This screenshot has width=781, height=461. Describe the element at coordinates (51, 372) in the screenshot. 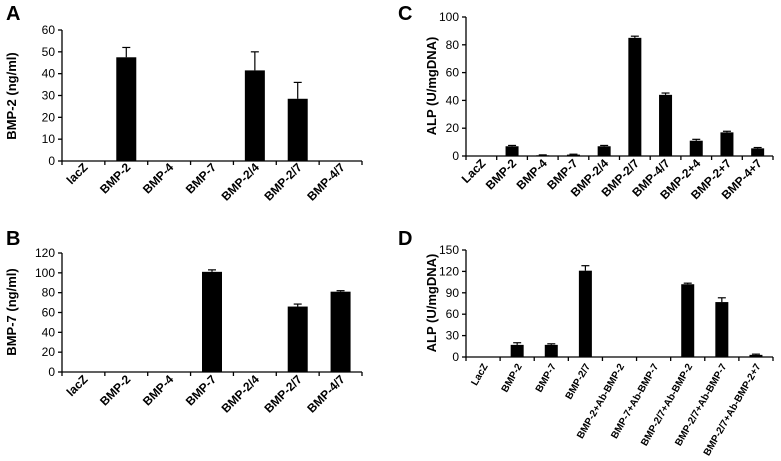

I see `y-tick-label-b: 0` at that location.